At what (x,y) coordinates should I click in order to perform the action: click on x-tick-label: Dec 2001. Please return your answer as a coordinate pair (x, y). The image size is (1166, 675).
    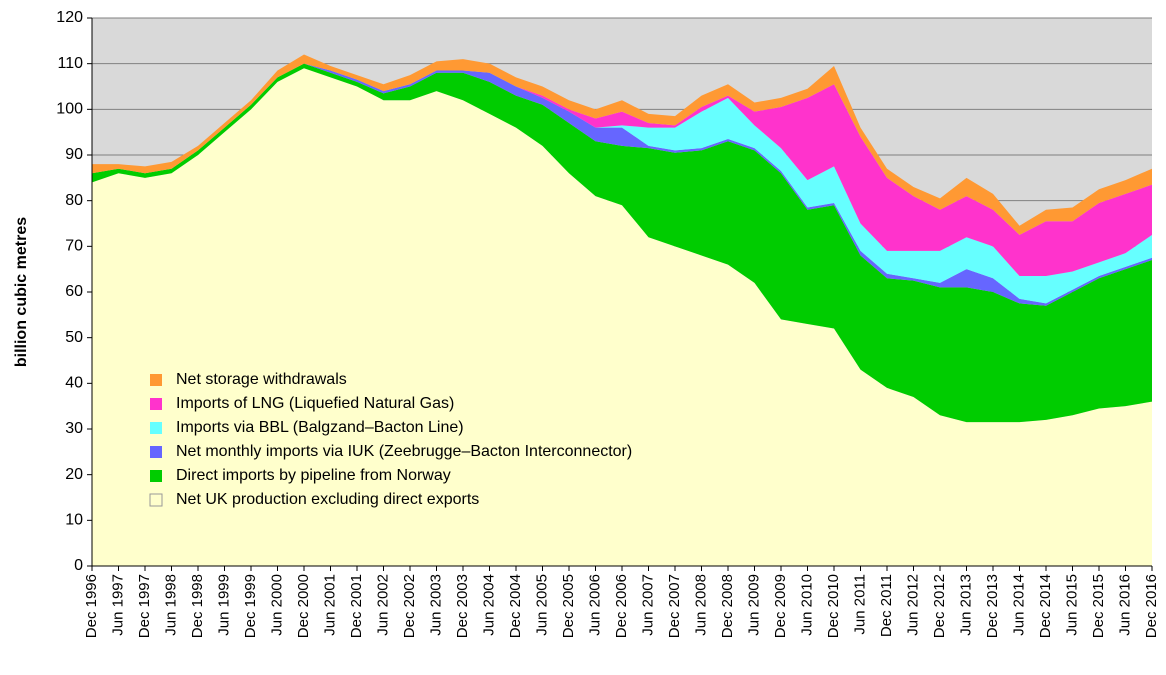
    Looking at the image, I should click on (356, 606).